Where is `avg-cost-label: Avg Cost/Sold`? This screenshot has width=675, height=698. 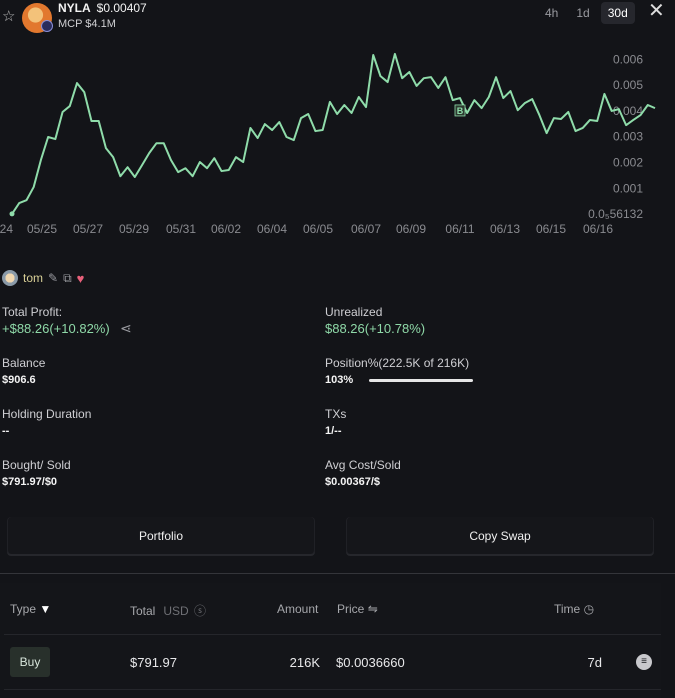 avg-cost-label: Avg Cost/Sold is located at coordinates (363, 465).